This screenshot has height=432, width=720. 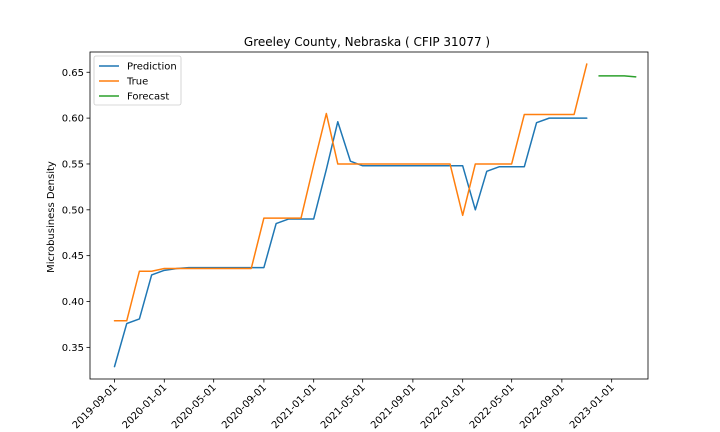 I want to click on y-axis: 0.35 0.40 0.45 0.50 0.55 0.60 0.65, so click(x=76, y=211).